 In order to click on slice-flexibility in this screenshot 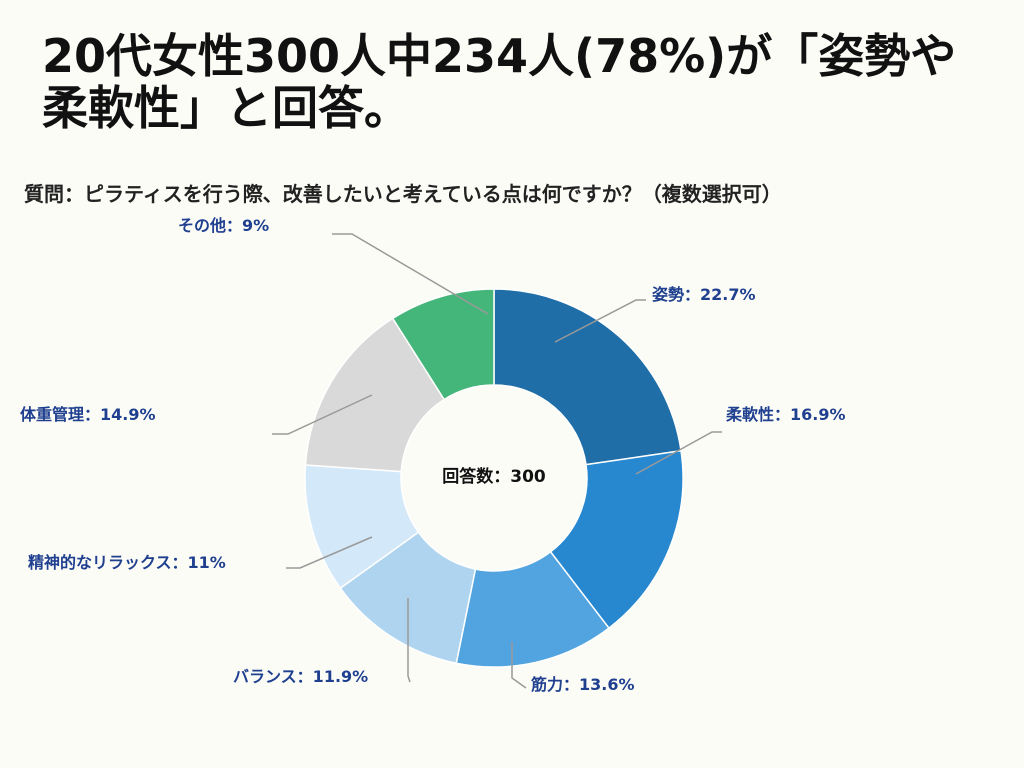, I will do `click(616, 539)`.